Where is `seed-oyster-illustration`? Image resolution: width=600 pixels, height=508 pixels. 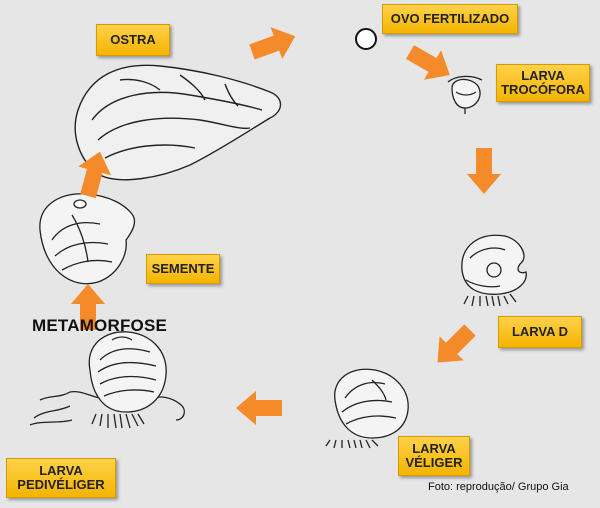 seed-oyster-illustration is located at coordinates (87, 239).